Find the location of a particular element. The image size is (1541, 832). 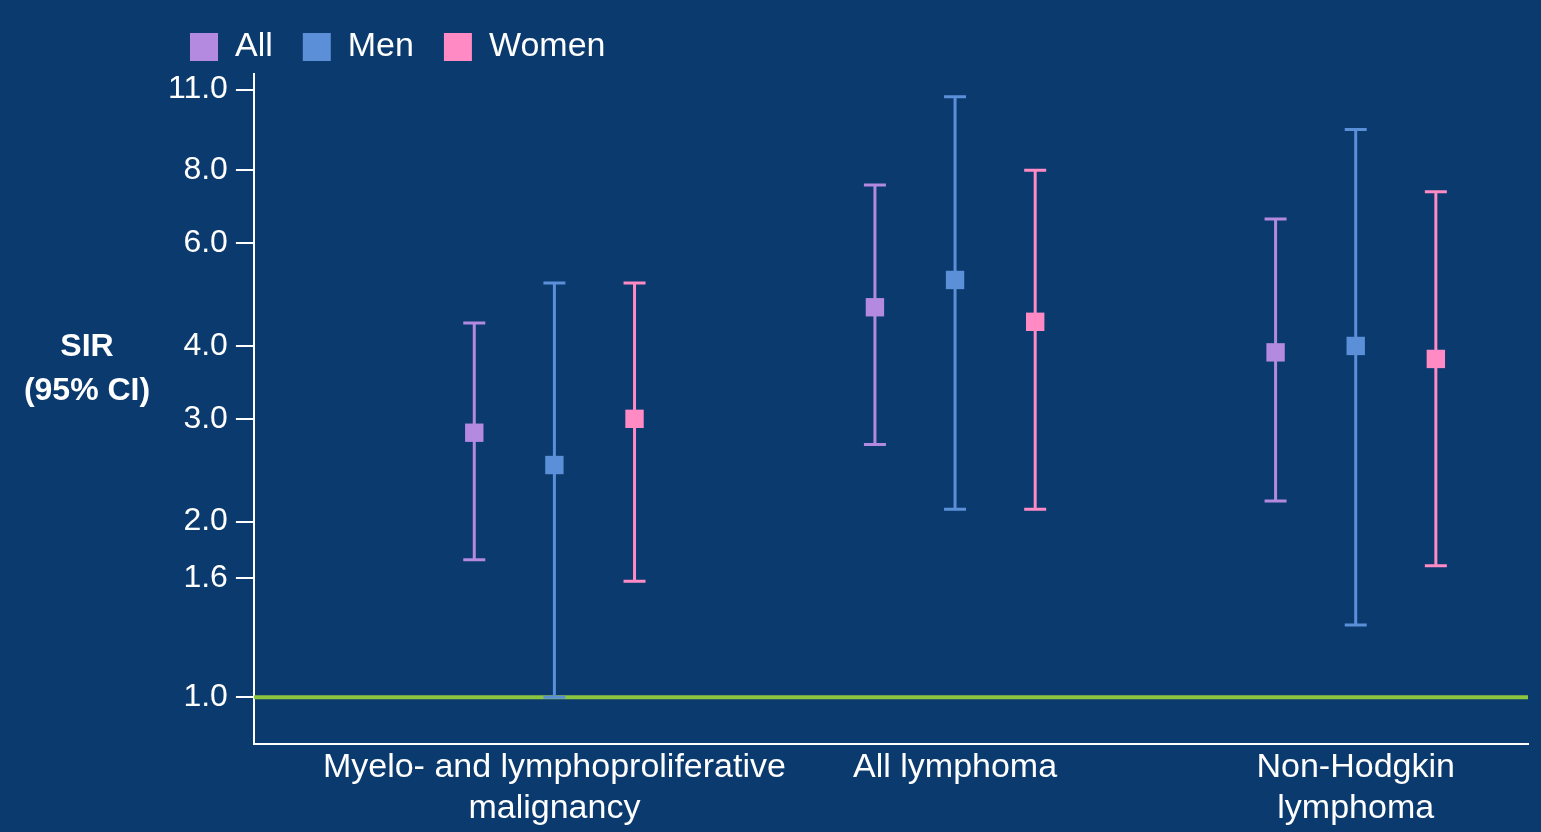

legend-label: All is located at coordinates (254, 44).